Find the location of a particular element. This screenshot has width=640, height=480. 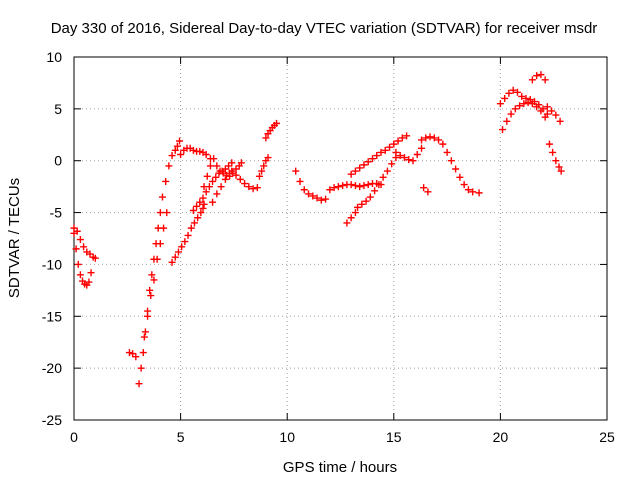

y-tick-label: -25 is located at coordinates (52, 420).